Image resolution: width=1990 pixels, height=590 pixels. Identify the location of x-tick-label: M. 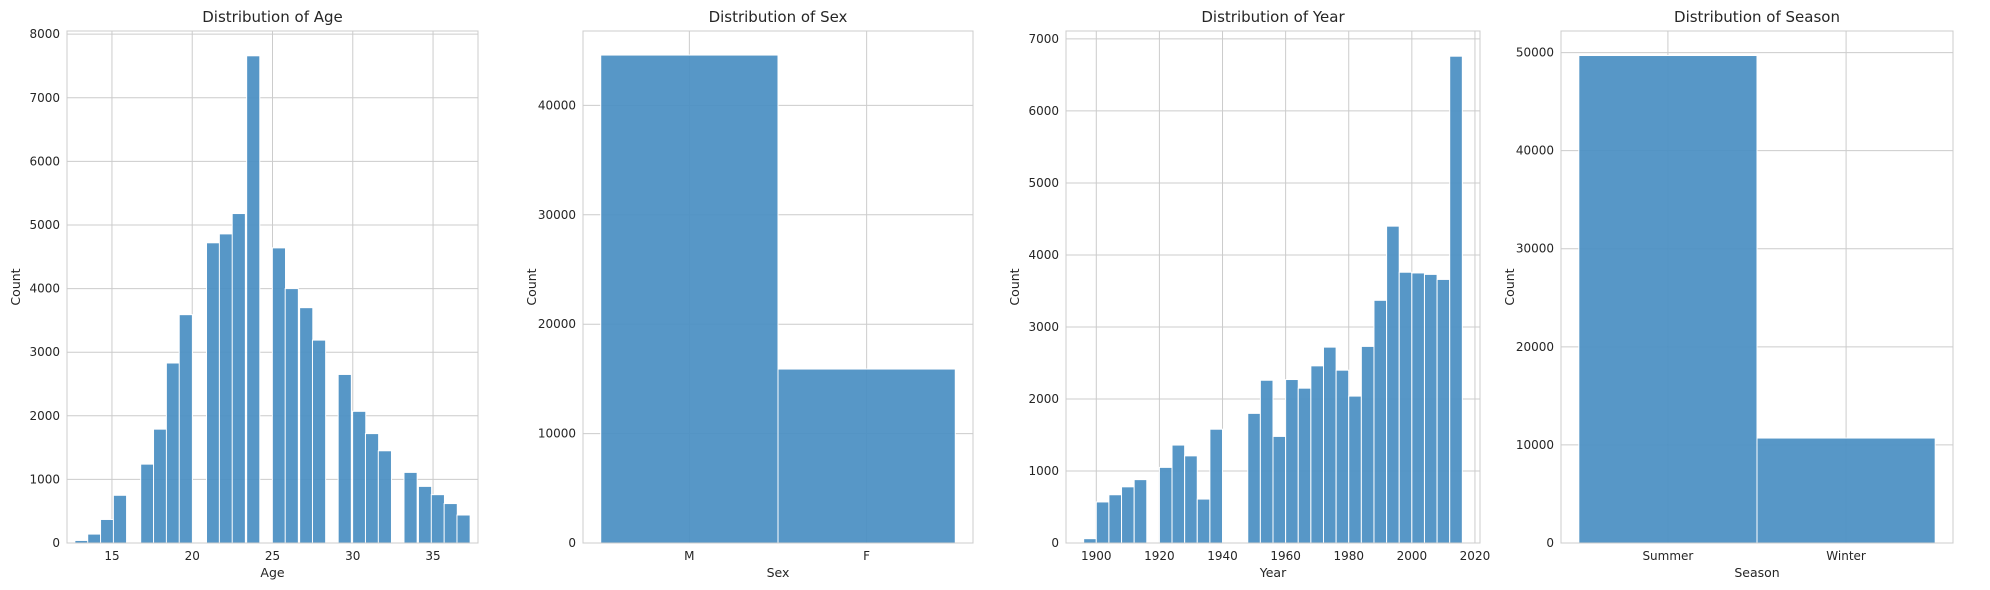
(689, 556).